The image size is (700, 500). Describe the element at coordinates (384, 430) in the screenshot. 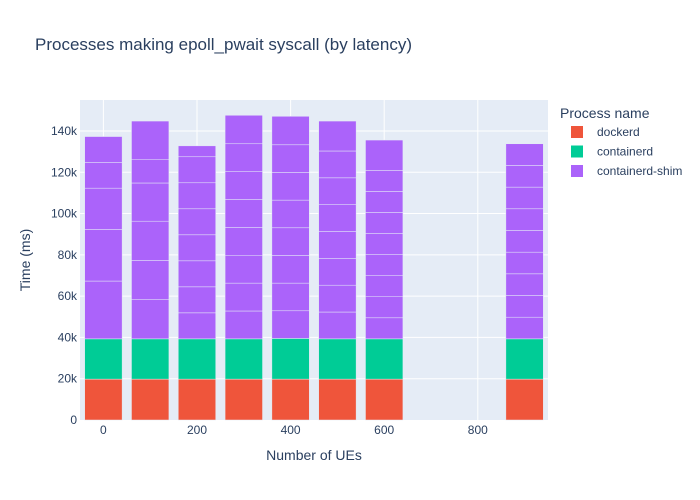

I see `x-tick-label: 600` at that location.